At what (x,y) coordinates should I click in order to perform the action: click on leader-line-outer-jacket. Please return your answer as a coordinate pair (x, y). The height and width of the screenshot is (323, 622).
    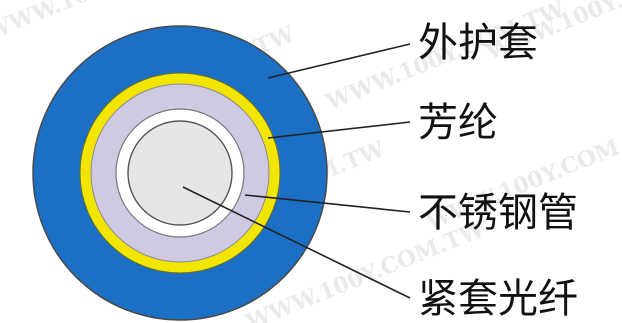
    Looking at the image, I should click on (339, 61).